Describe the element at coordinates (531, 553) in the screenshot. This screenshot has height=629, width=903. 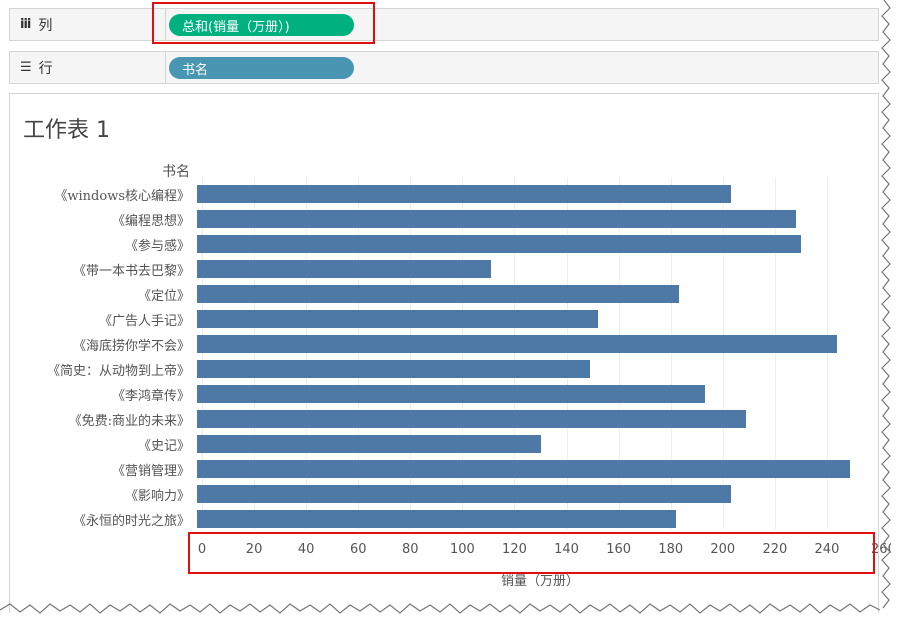
I see `highlight-box-axis` at that location.